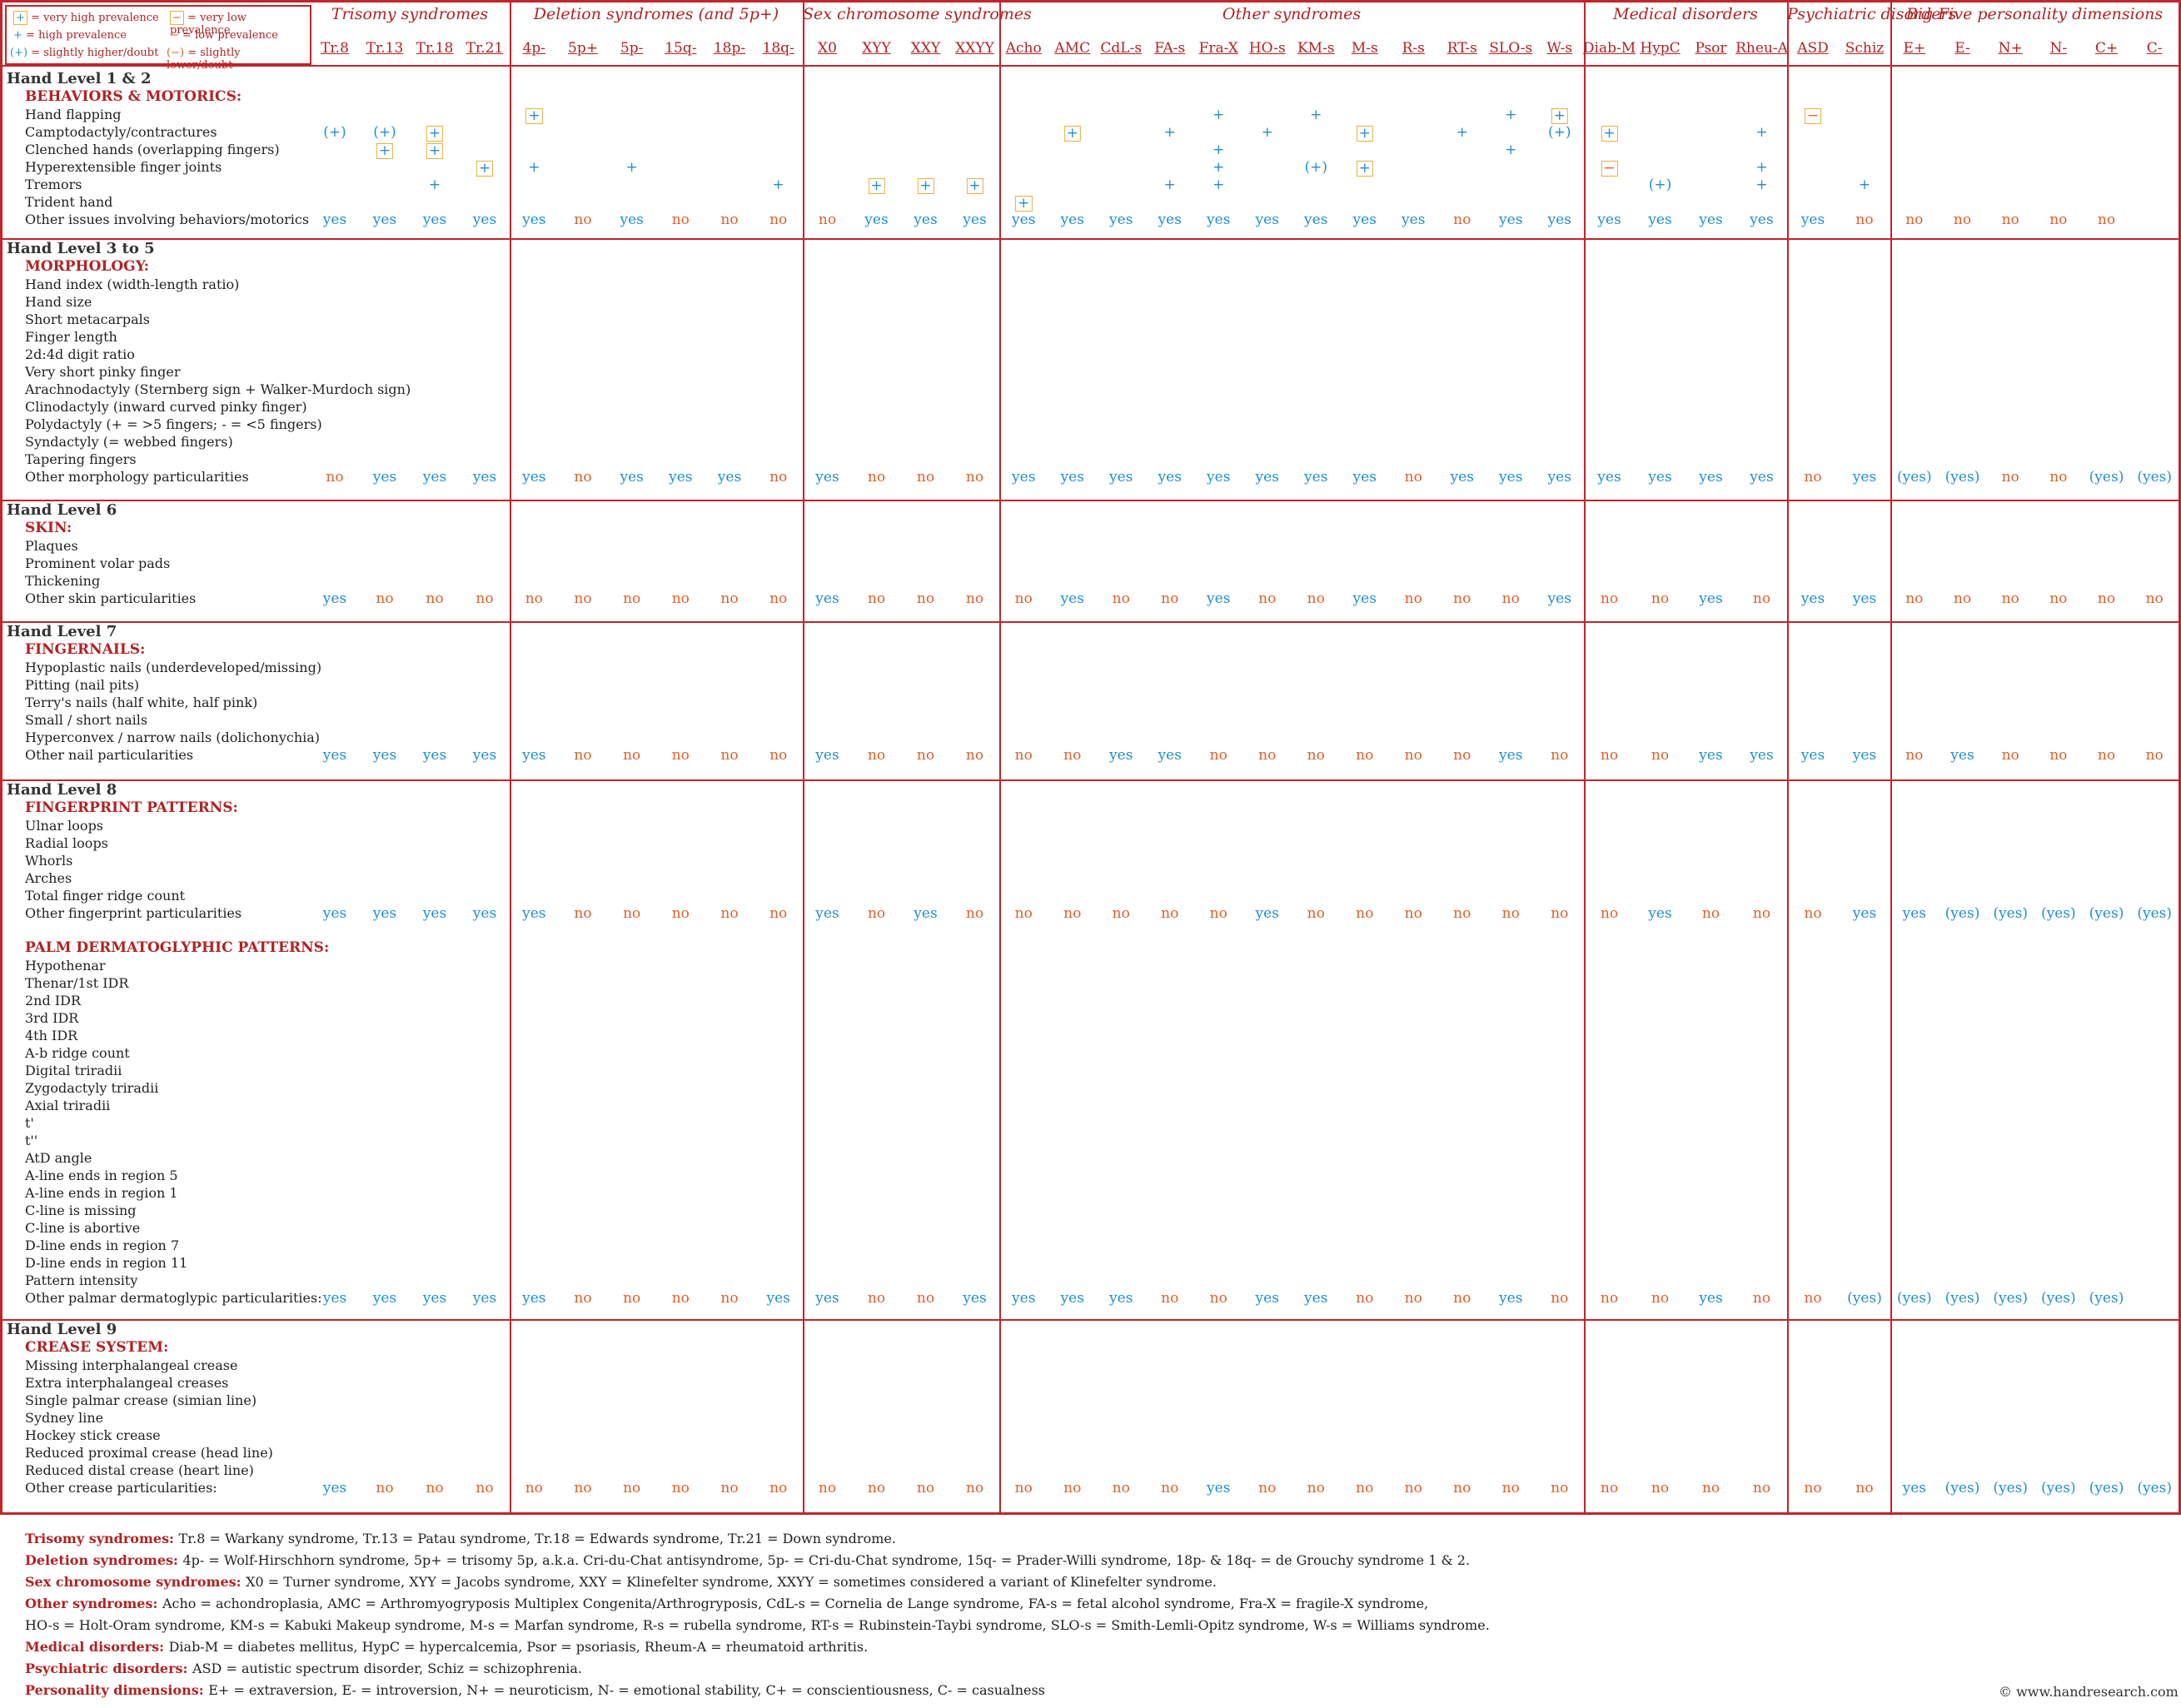  I want to click on group-header: Deletion syndromes (and 5p+), so click(656, 14).